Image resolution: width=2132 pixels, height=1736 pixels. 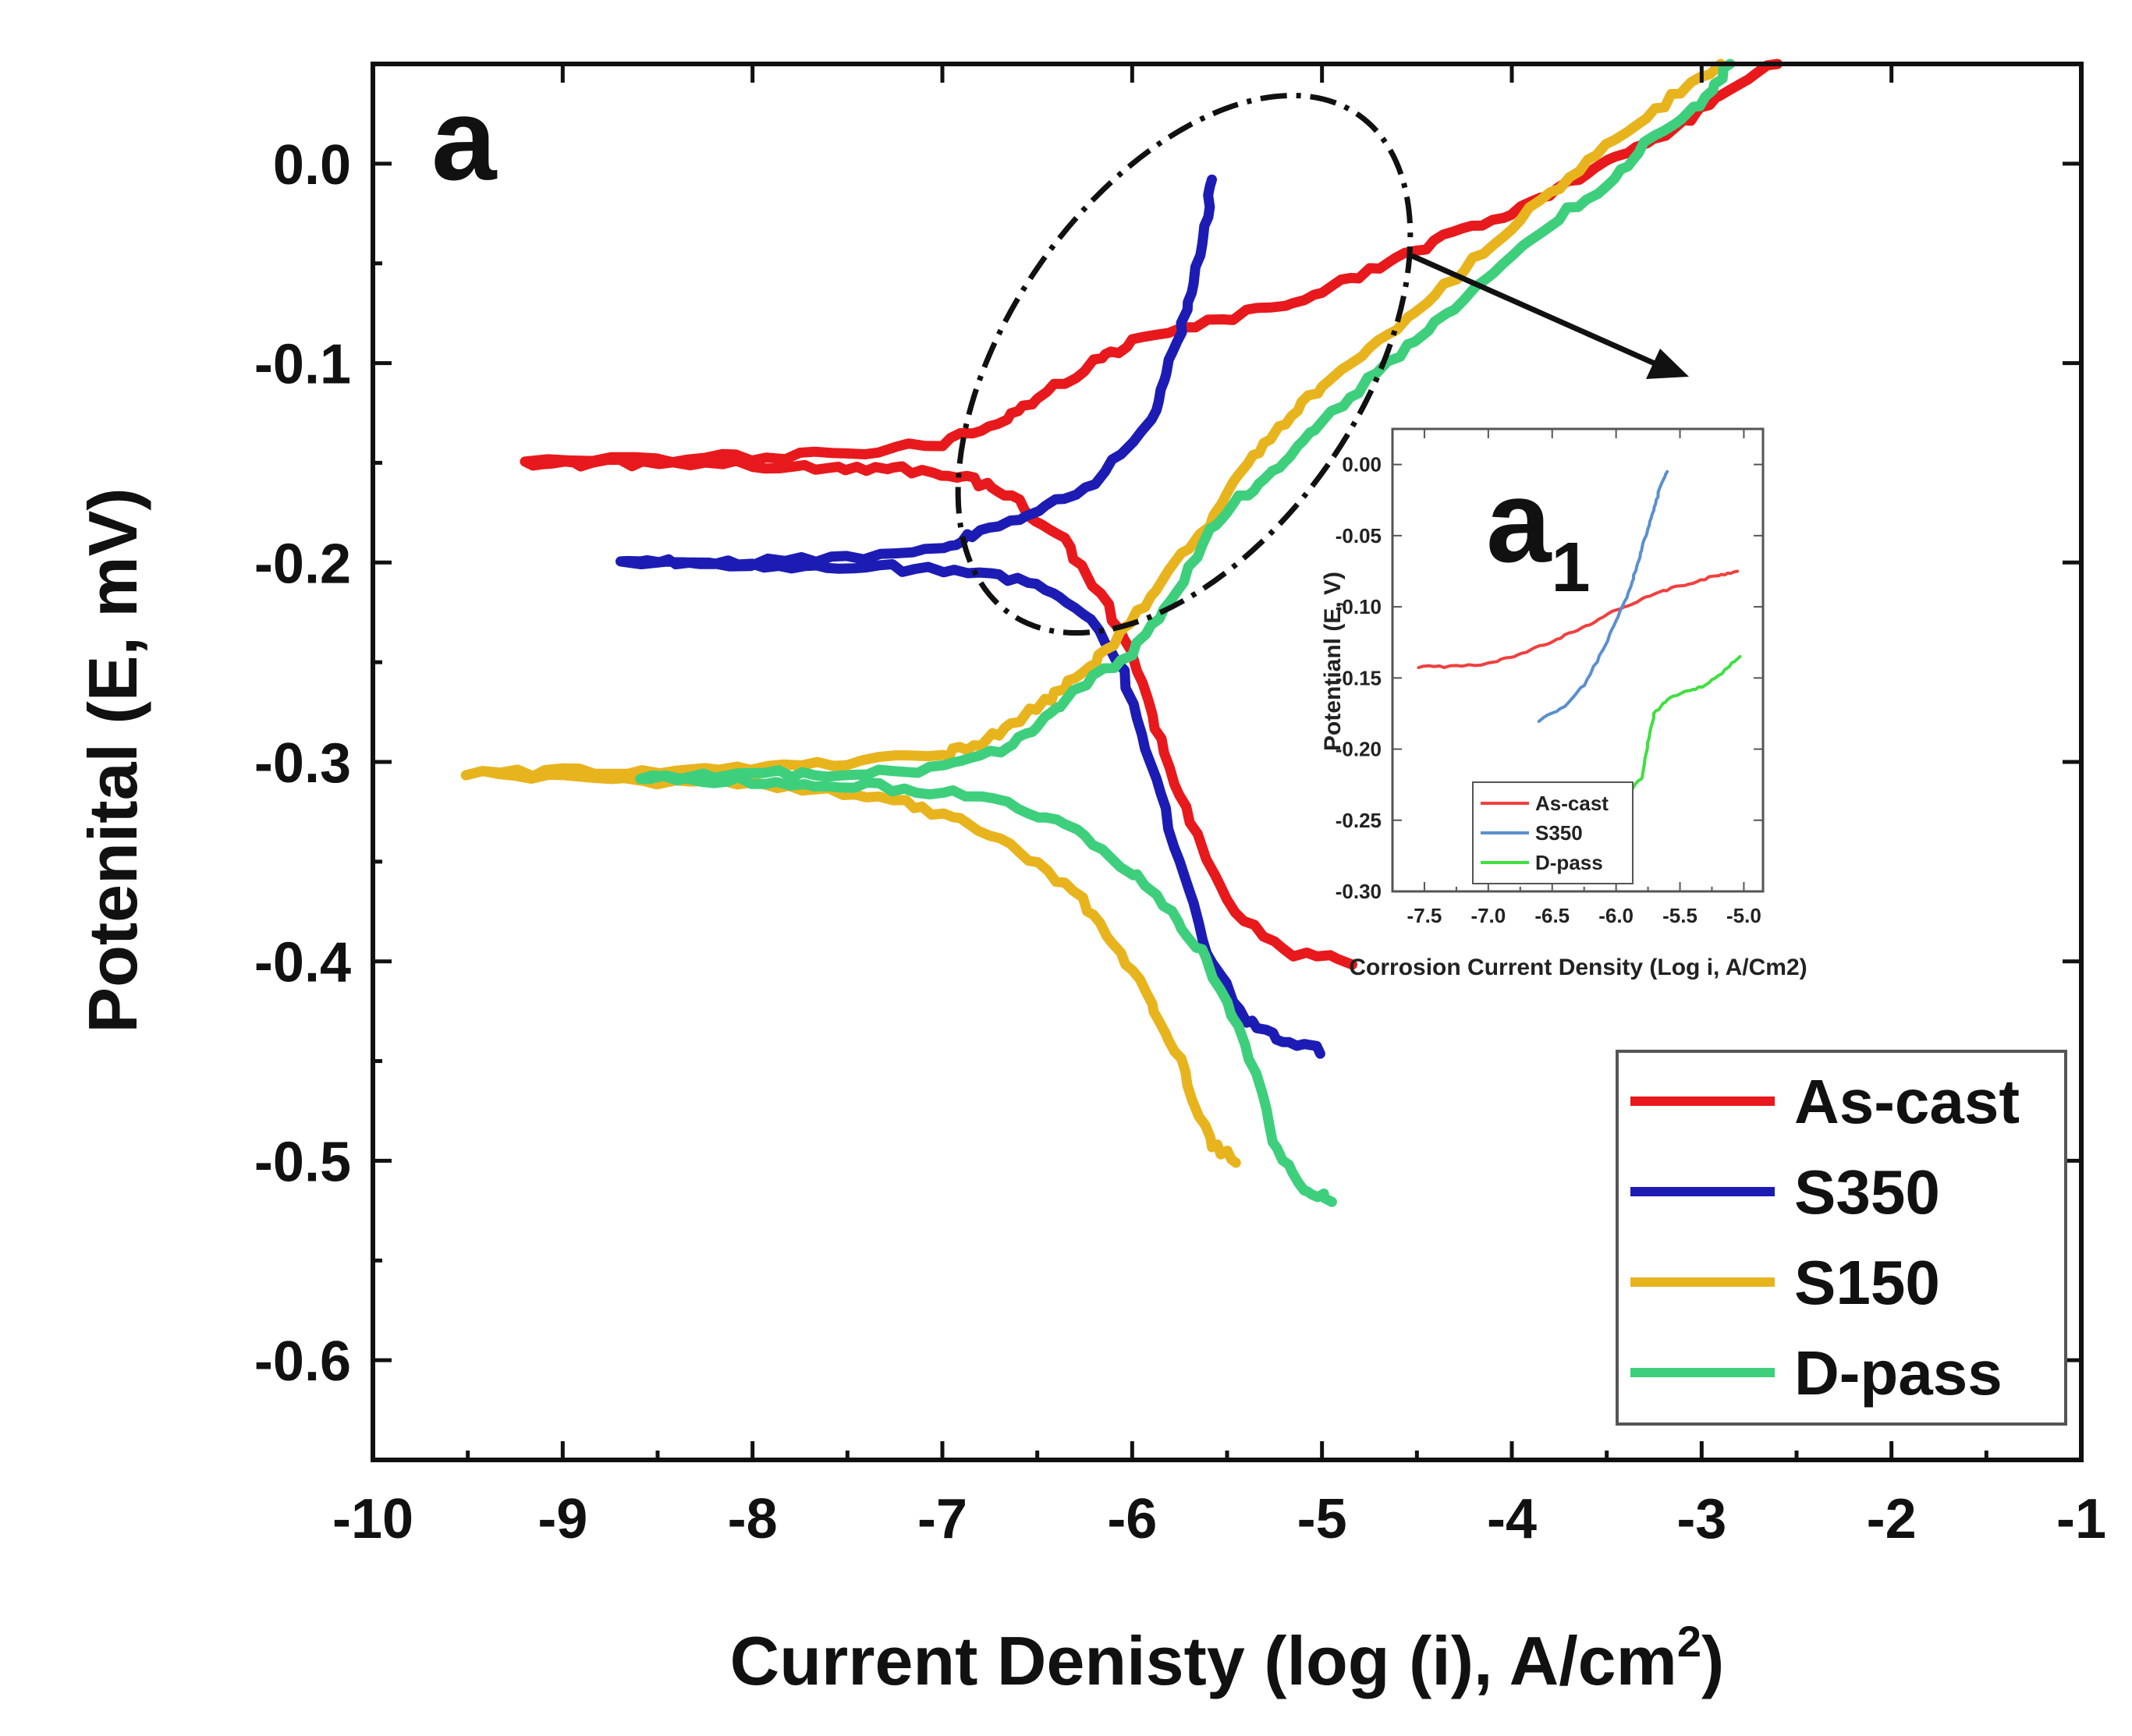 What do you see at coordinates (1132, 1519) in the screenshot?
I see `main-x-tick-label: -6` at bounding box center [1132, 1519].